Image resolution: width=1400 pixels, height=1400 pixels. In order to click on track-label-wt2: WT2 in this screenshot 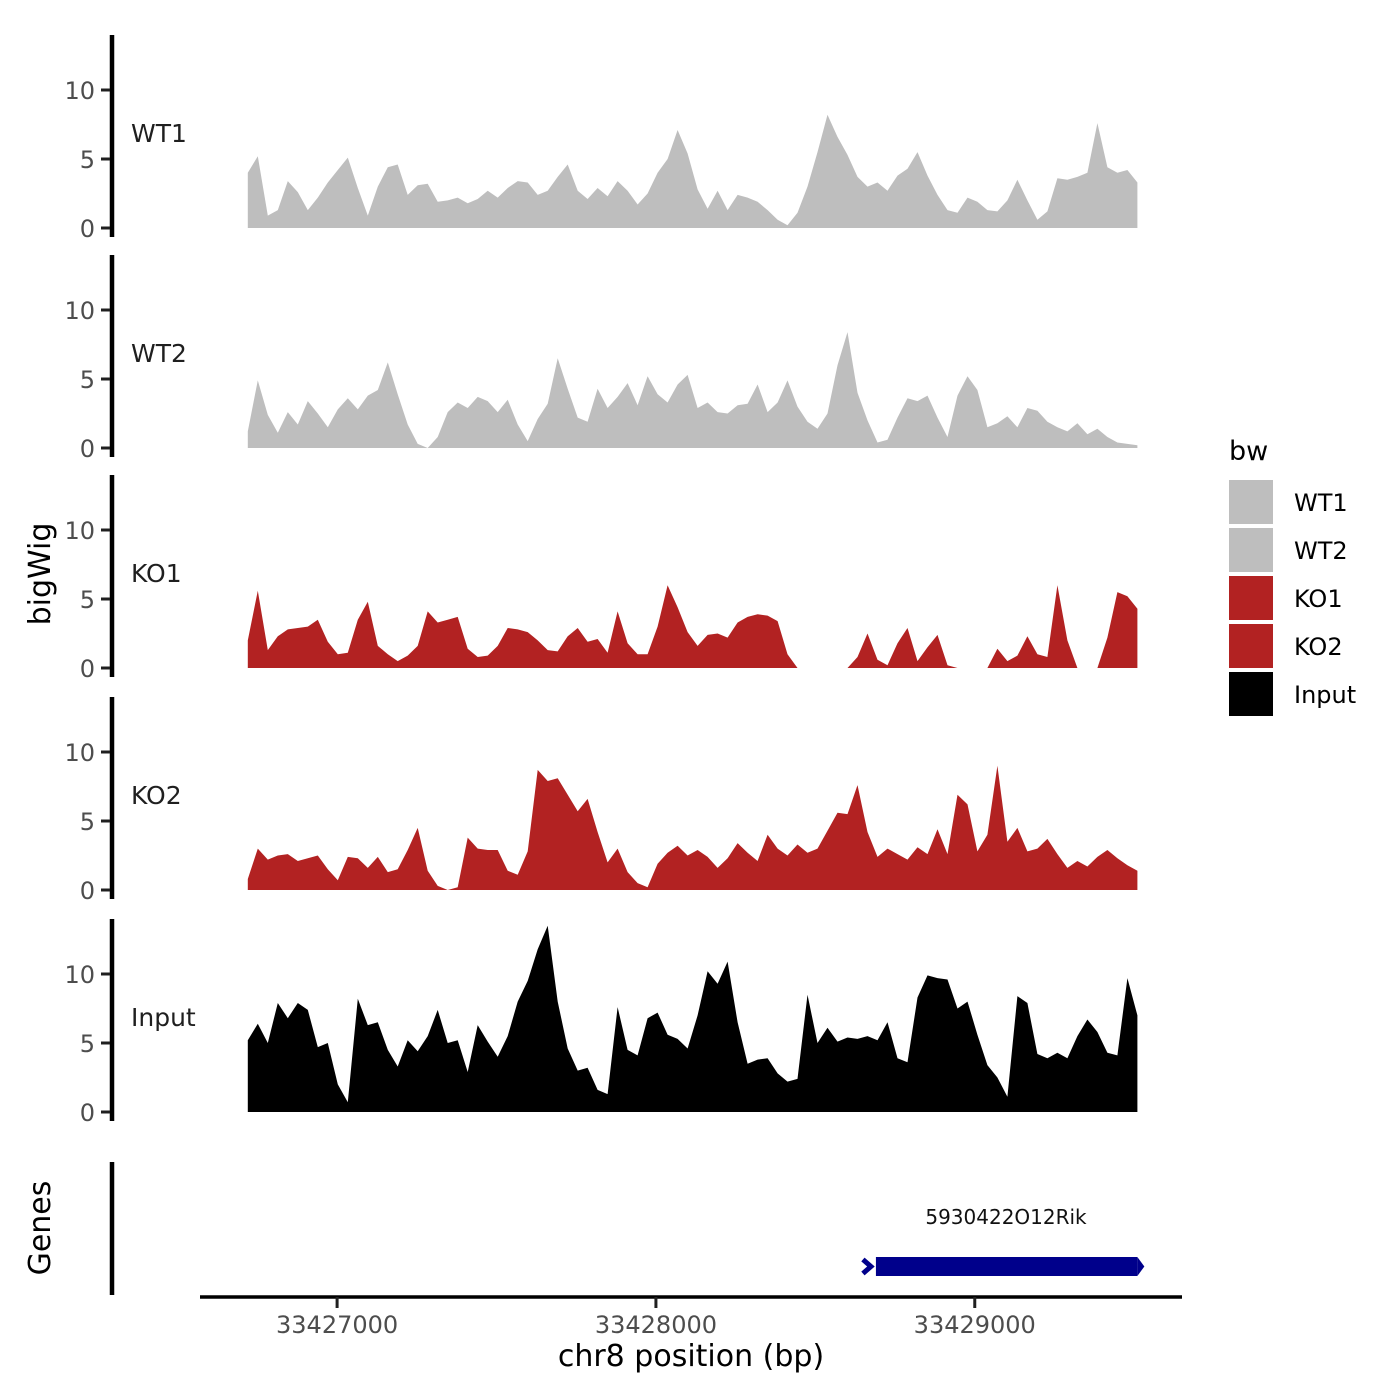, I will do `click(159, 353)`.